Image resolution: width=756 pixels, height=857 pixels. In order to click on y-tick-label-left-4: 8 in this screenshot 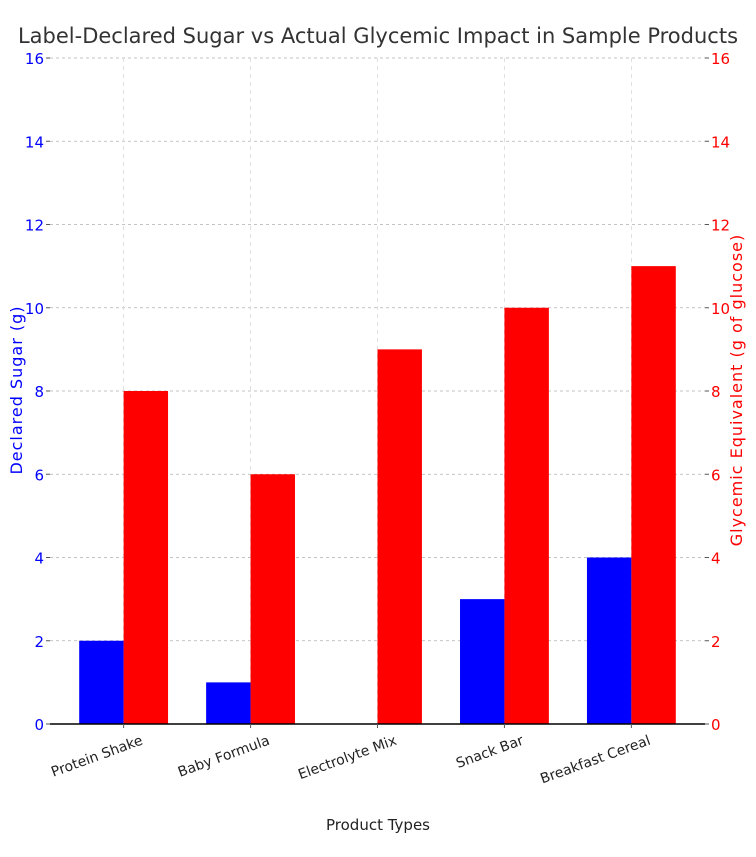, I will do `click(39, 392)`.